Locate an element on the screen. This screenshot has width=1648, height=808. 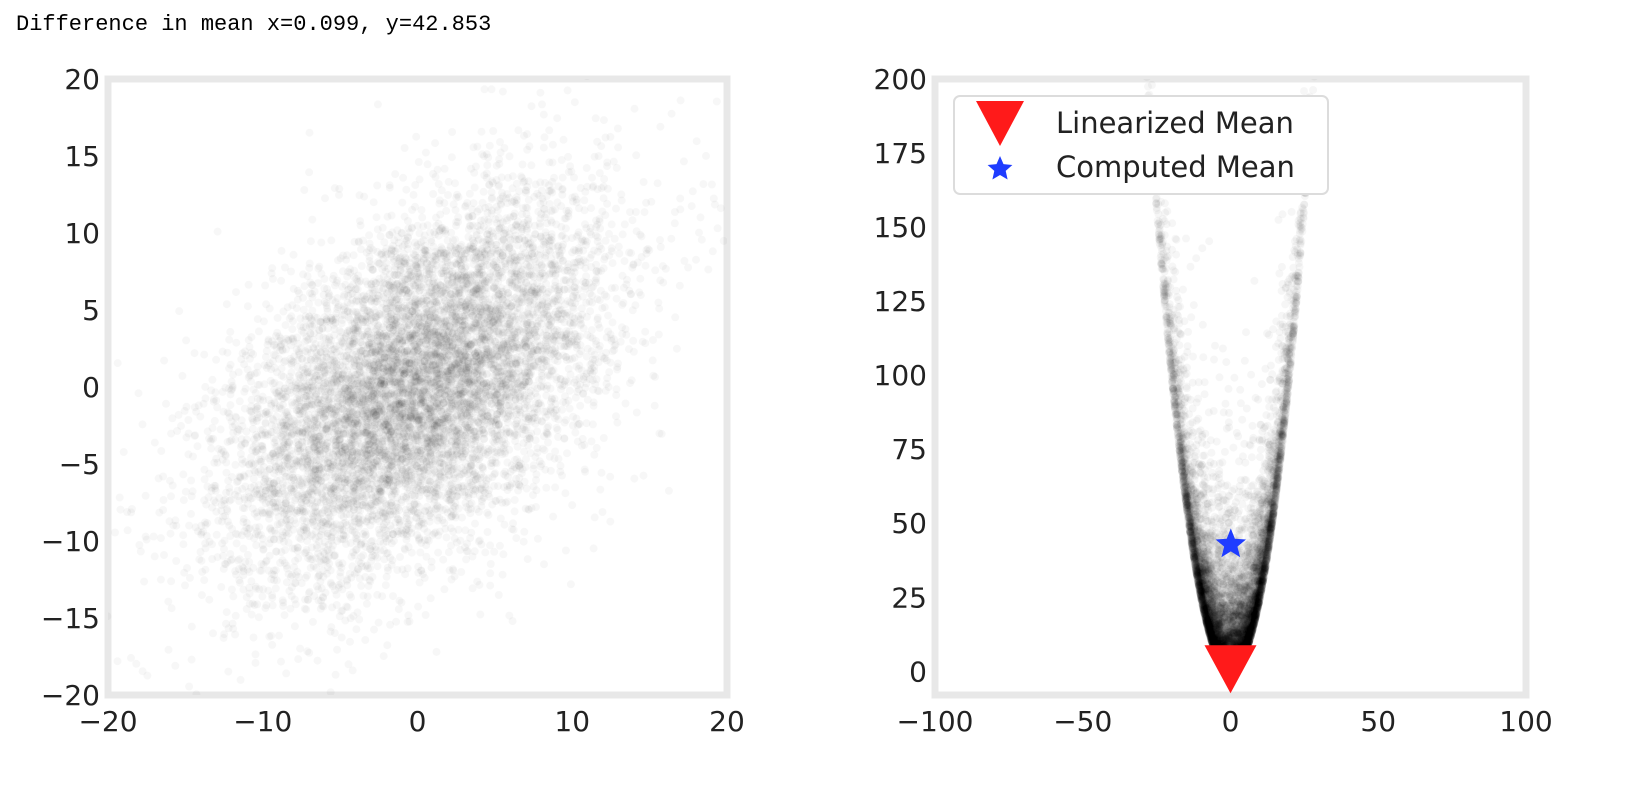
left-y-tick-label: 10 is located at coordinates (82, 233).